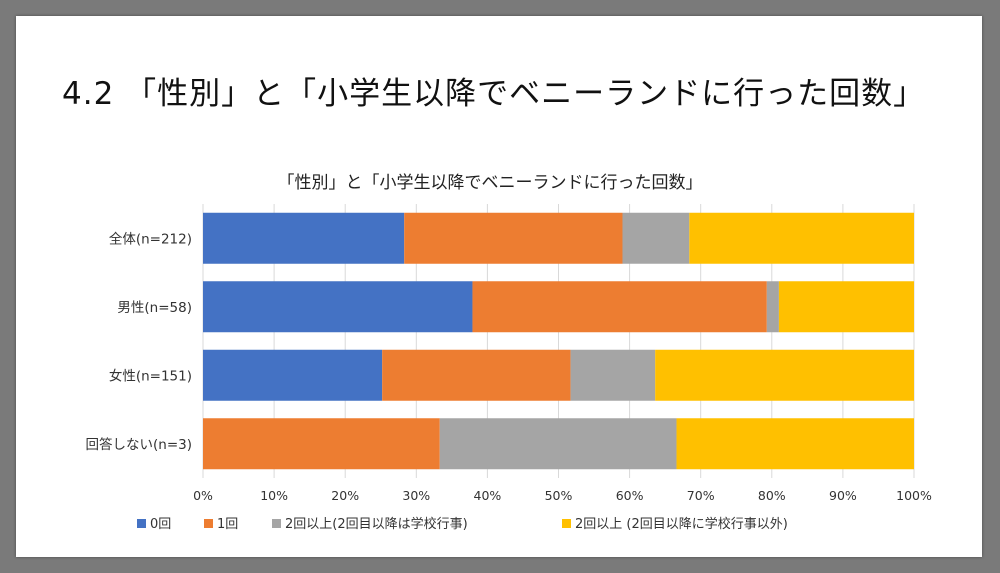 The width and height of the screenshot is (1000, 573). I want to click on x-tick-label: 90%, so click(843, 495).